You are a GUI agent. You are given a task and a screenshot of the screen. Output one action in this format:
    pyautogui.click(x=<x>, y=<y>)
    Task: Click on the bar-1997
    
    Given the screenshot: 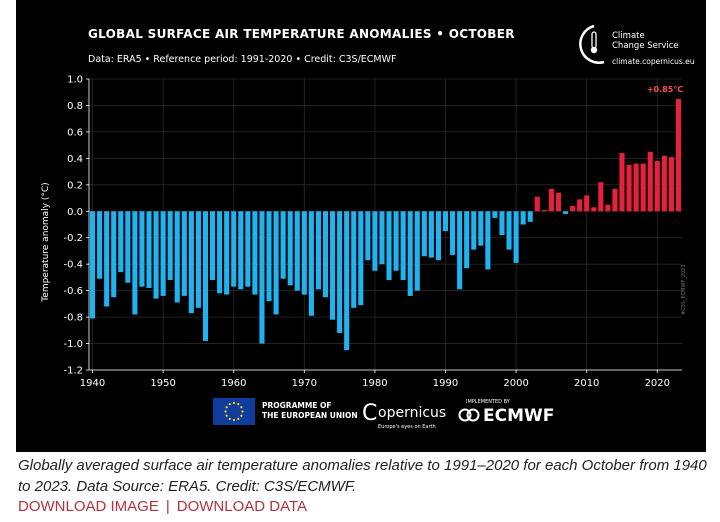 What is the action you would take?
    pyautogui.click(x=495, y=214)
    